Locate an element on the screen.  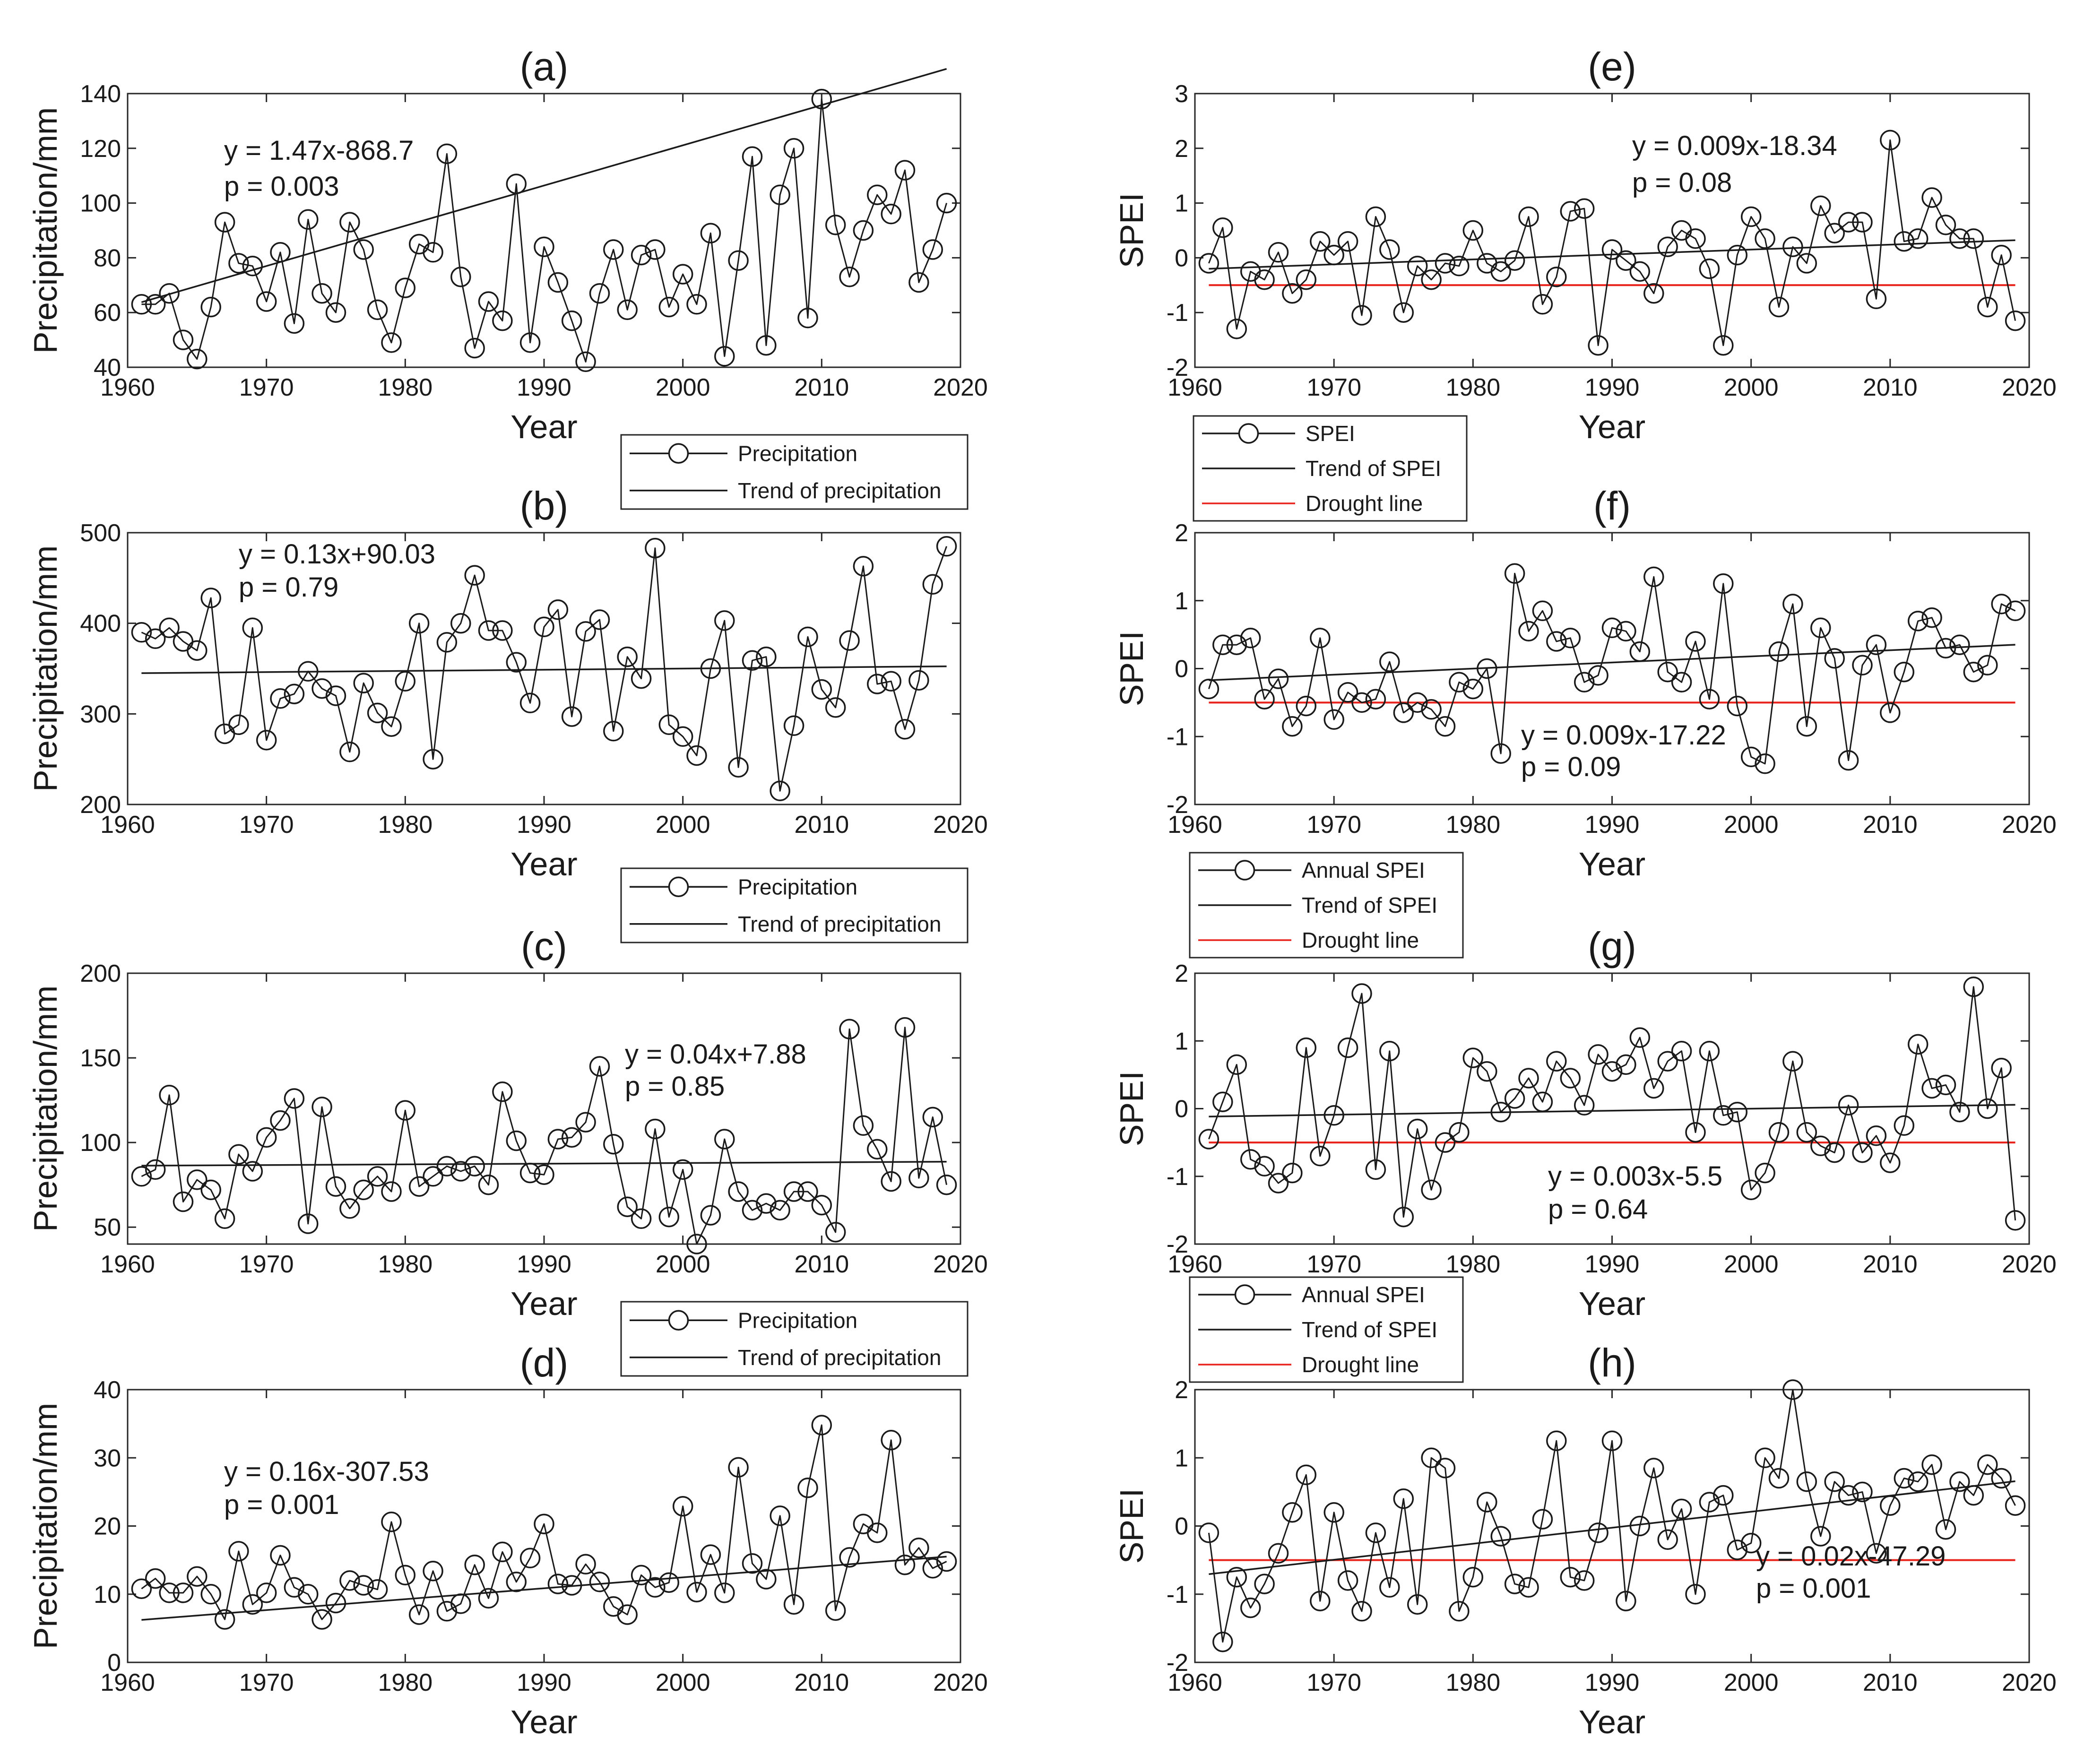
y-tick-label: 3 is located at coordinates (1181, 94).